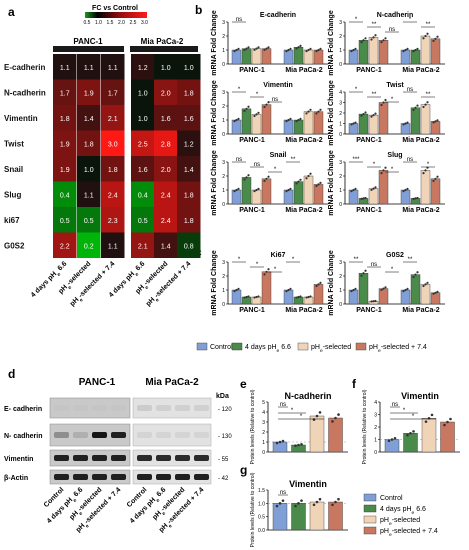  What do you see at coordinates (278, 15) in the screenshot?
I see `mrna-chart-title: E-cadherin` at bounding box center [278, 15].